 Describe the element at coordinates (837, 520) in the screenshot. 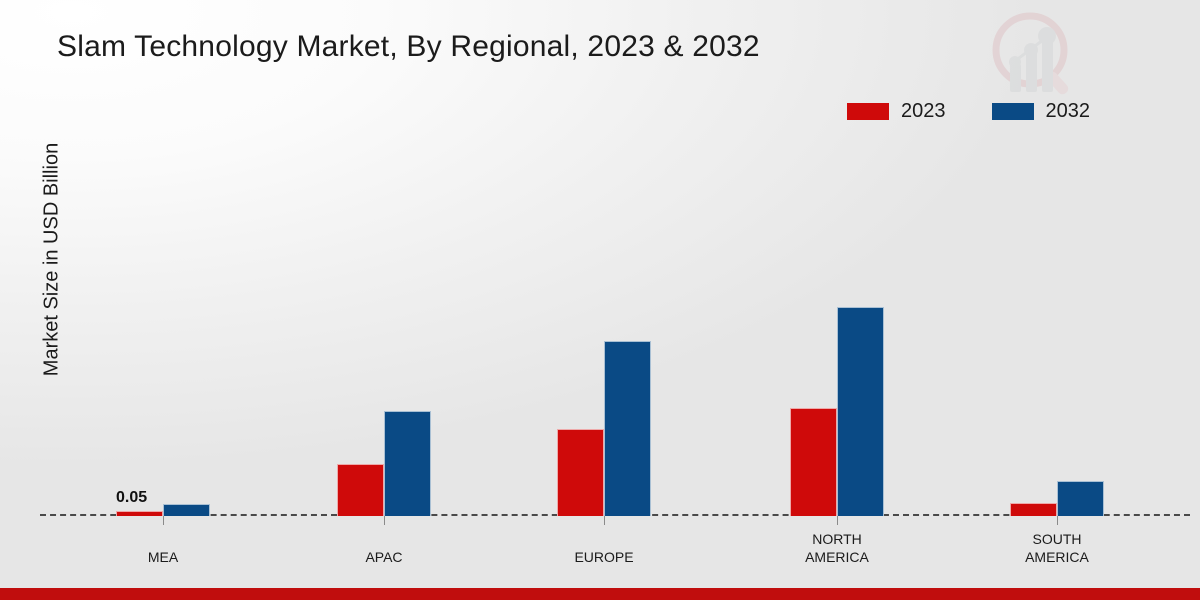

I see `x-tick-north-america` at that location.